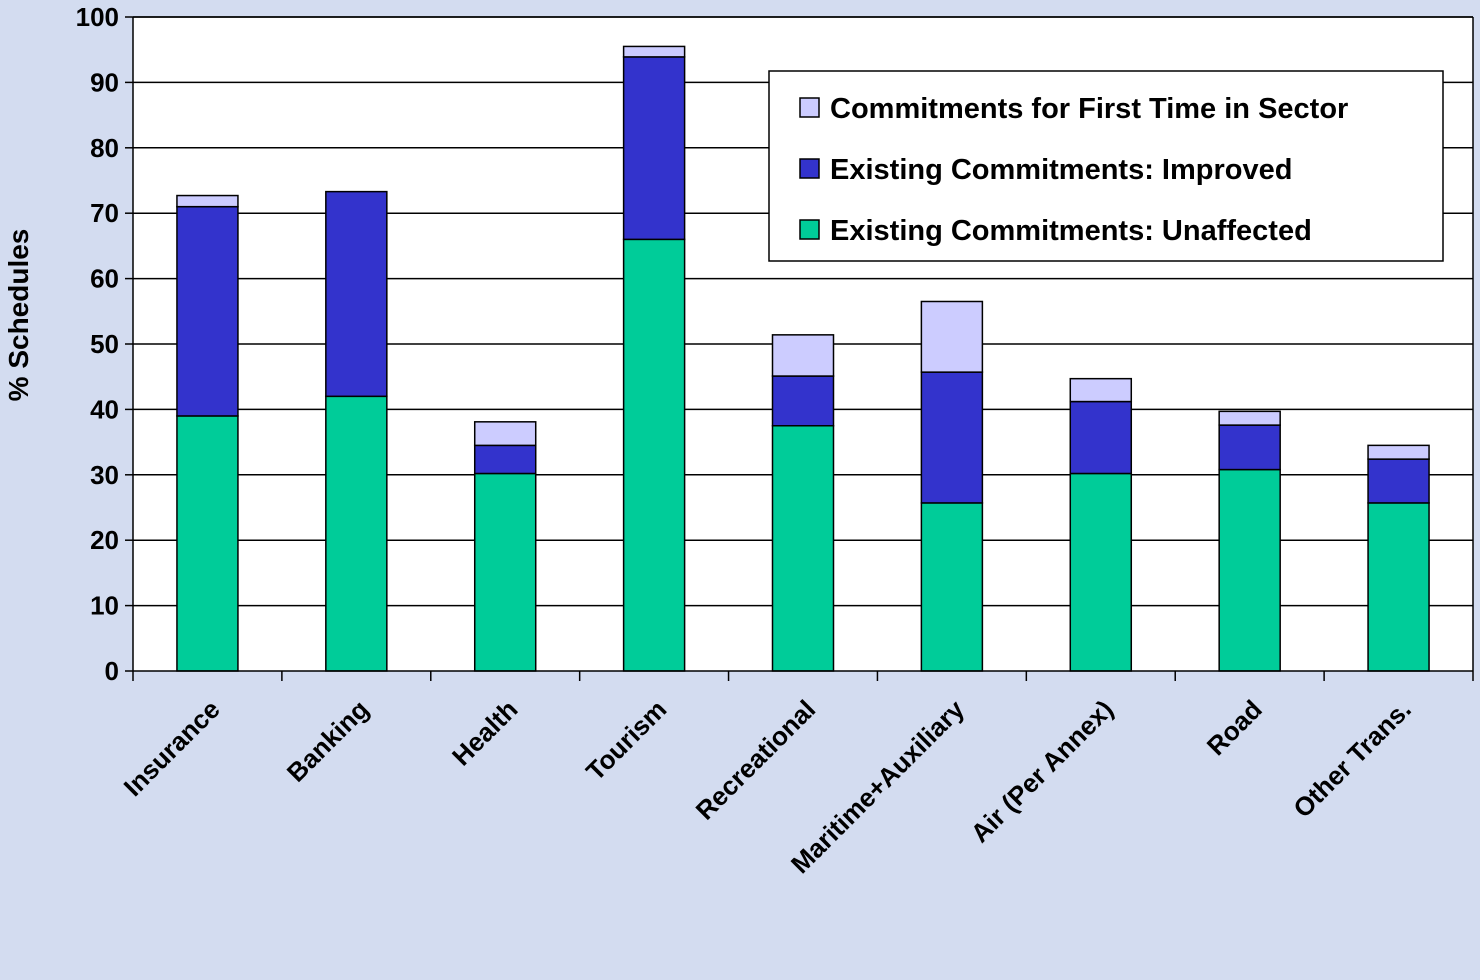 The width and height of the screenshot is (1480, 980). Describe the element at coordinates (104, 606) in the screenshot. I see `y-tick-label: 10` at that location.